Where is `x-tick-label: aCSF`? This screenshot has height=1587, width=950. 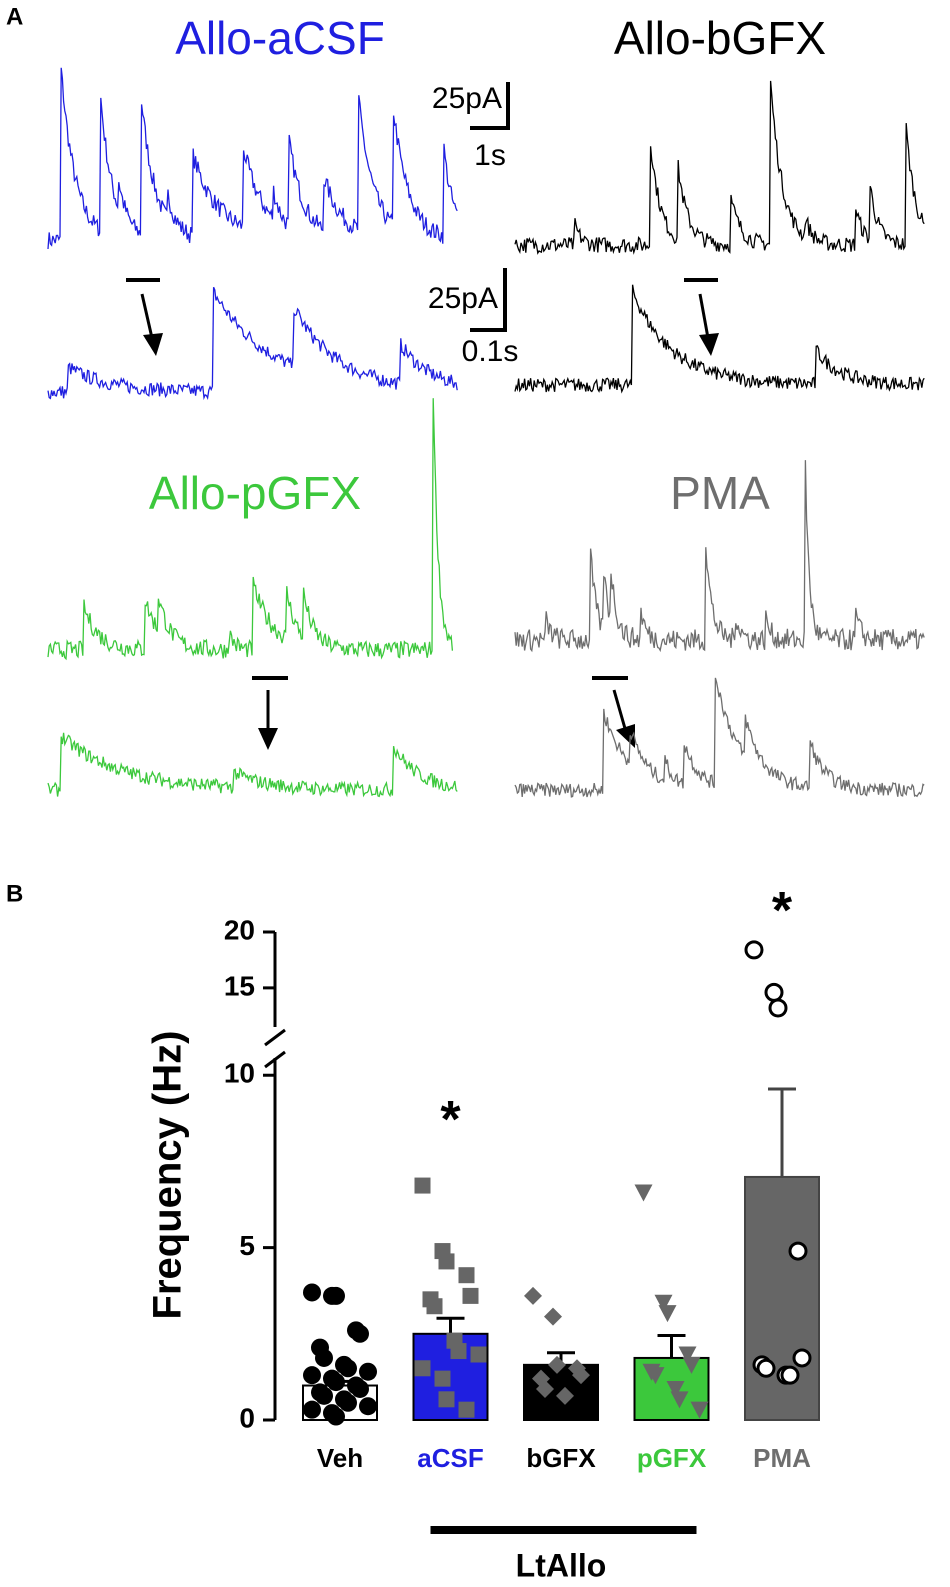
x-tick-label: aCSF is located at coordinates (450, 1458).